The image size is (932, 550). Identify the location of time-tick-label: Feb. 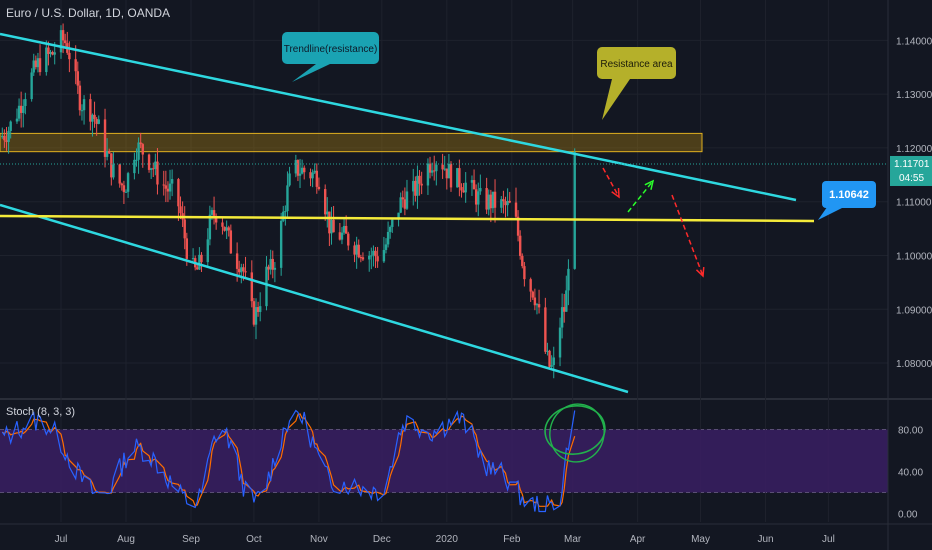
(512, 539).